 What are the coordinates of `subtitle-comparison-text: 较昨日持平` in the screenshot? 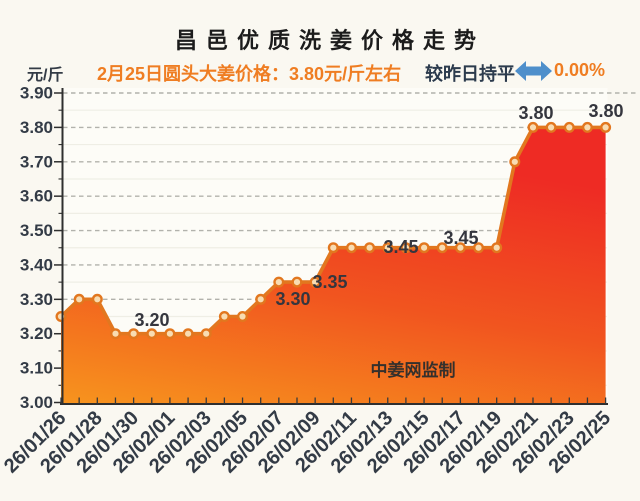 It's located at (470, 74).